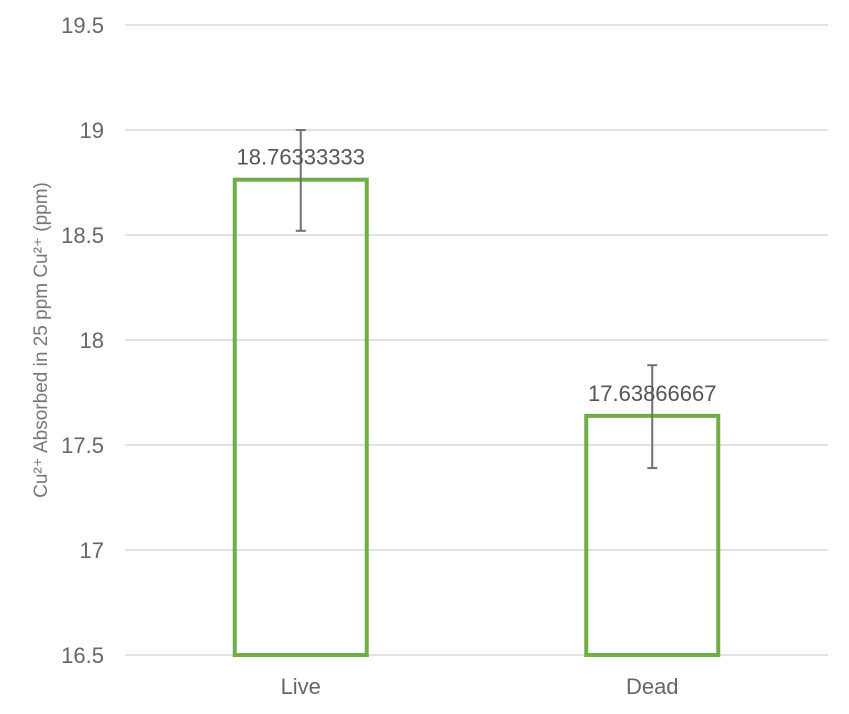  Describe the element at coordinates (652, 686) in the screenshot. I see `x-category-label-dead: Dead` at that location.